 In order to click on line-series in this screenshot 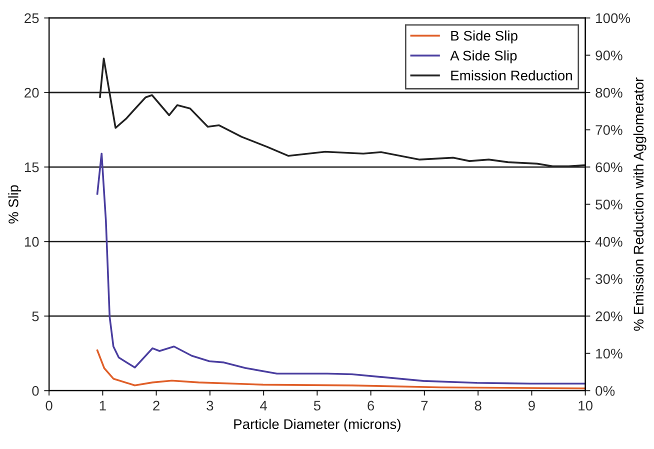, I will do `click(341, 369)`.